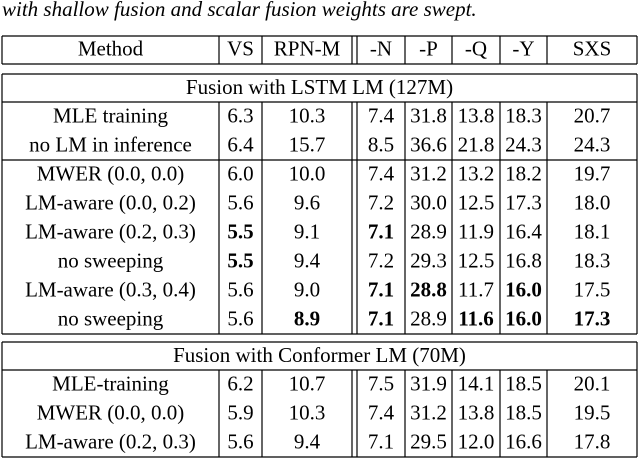  I want to click on value-cell: 6.0, so click(240, 173).